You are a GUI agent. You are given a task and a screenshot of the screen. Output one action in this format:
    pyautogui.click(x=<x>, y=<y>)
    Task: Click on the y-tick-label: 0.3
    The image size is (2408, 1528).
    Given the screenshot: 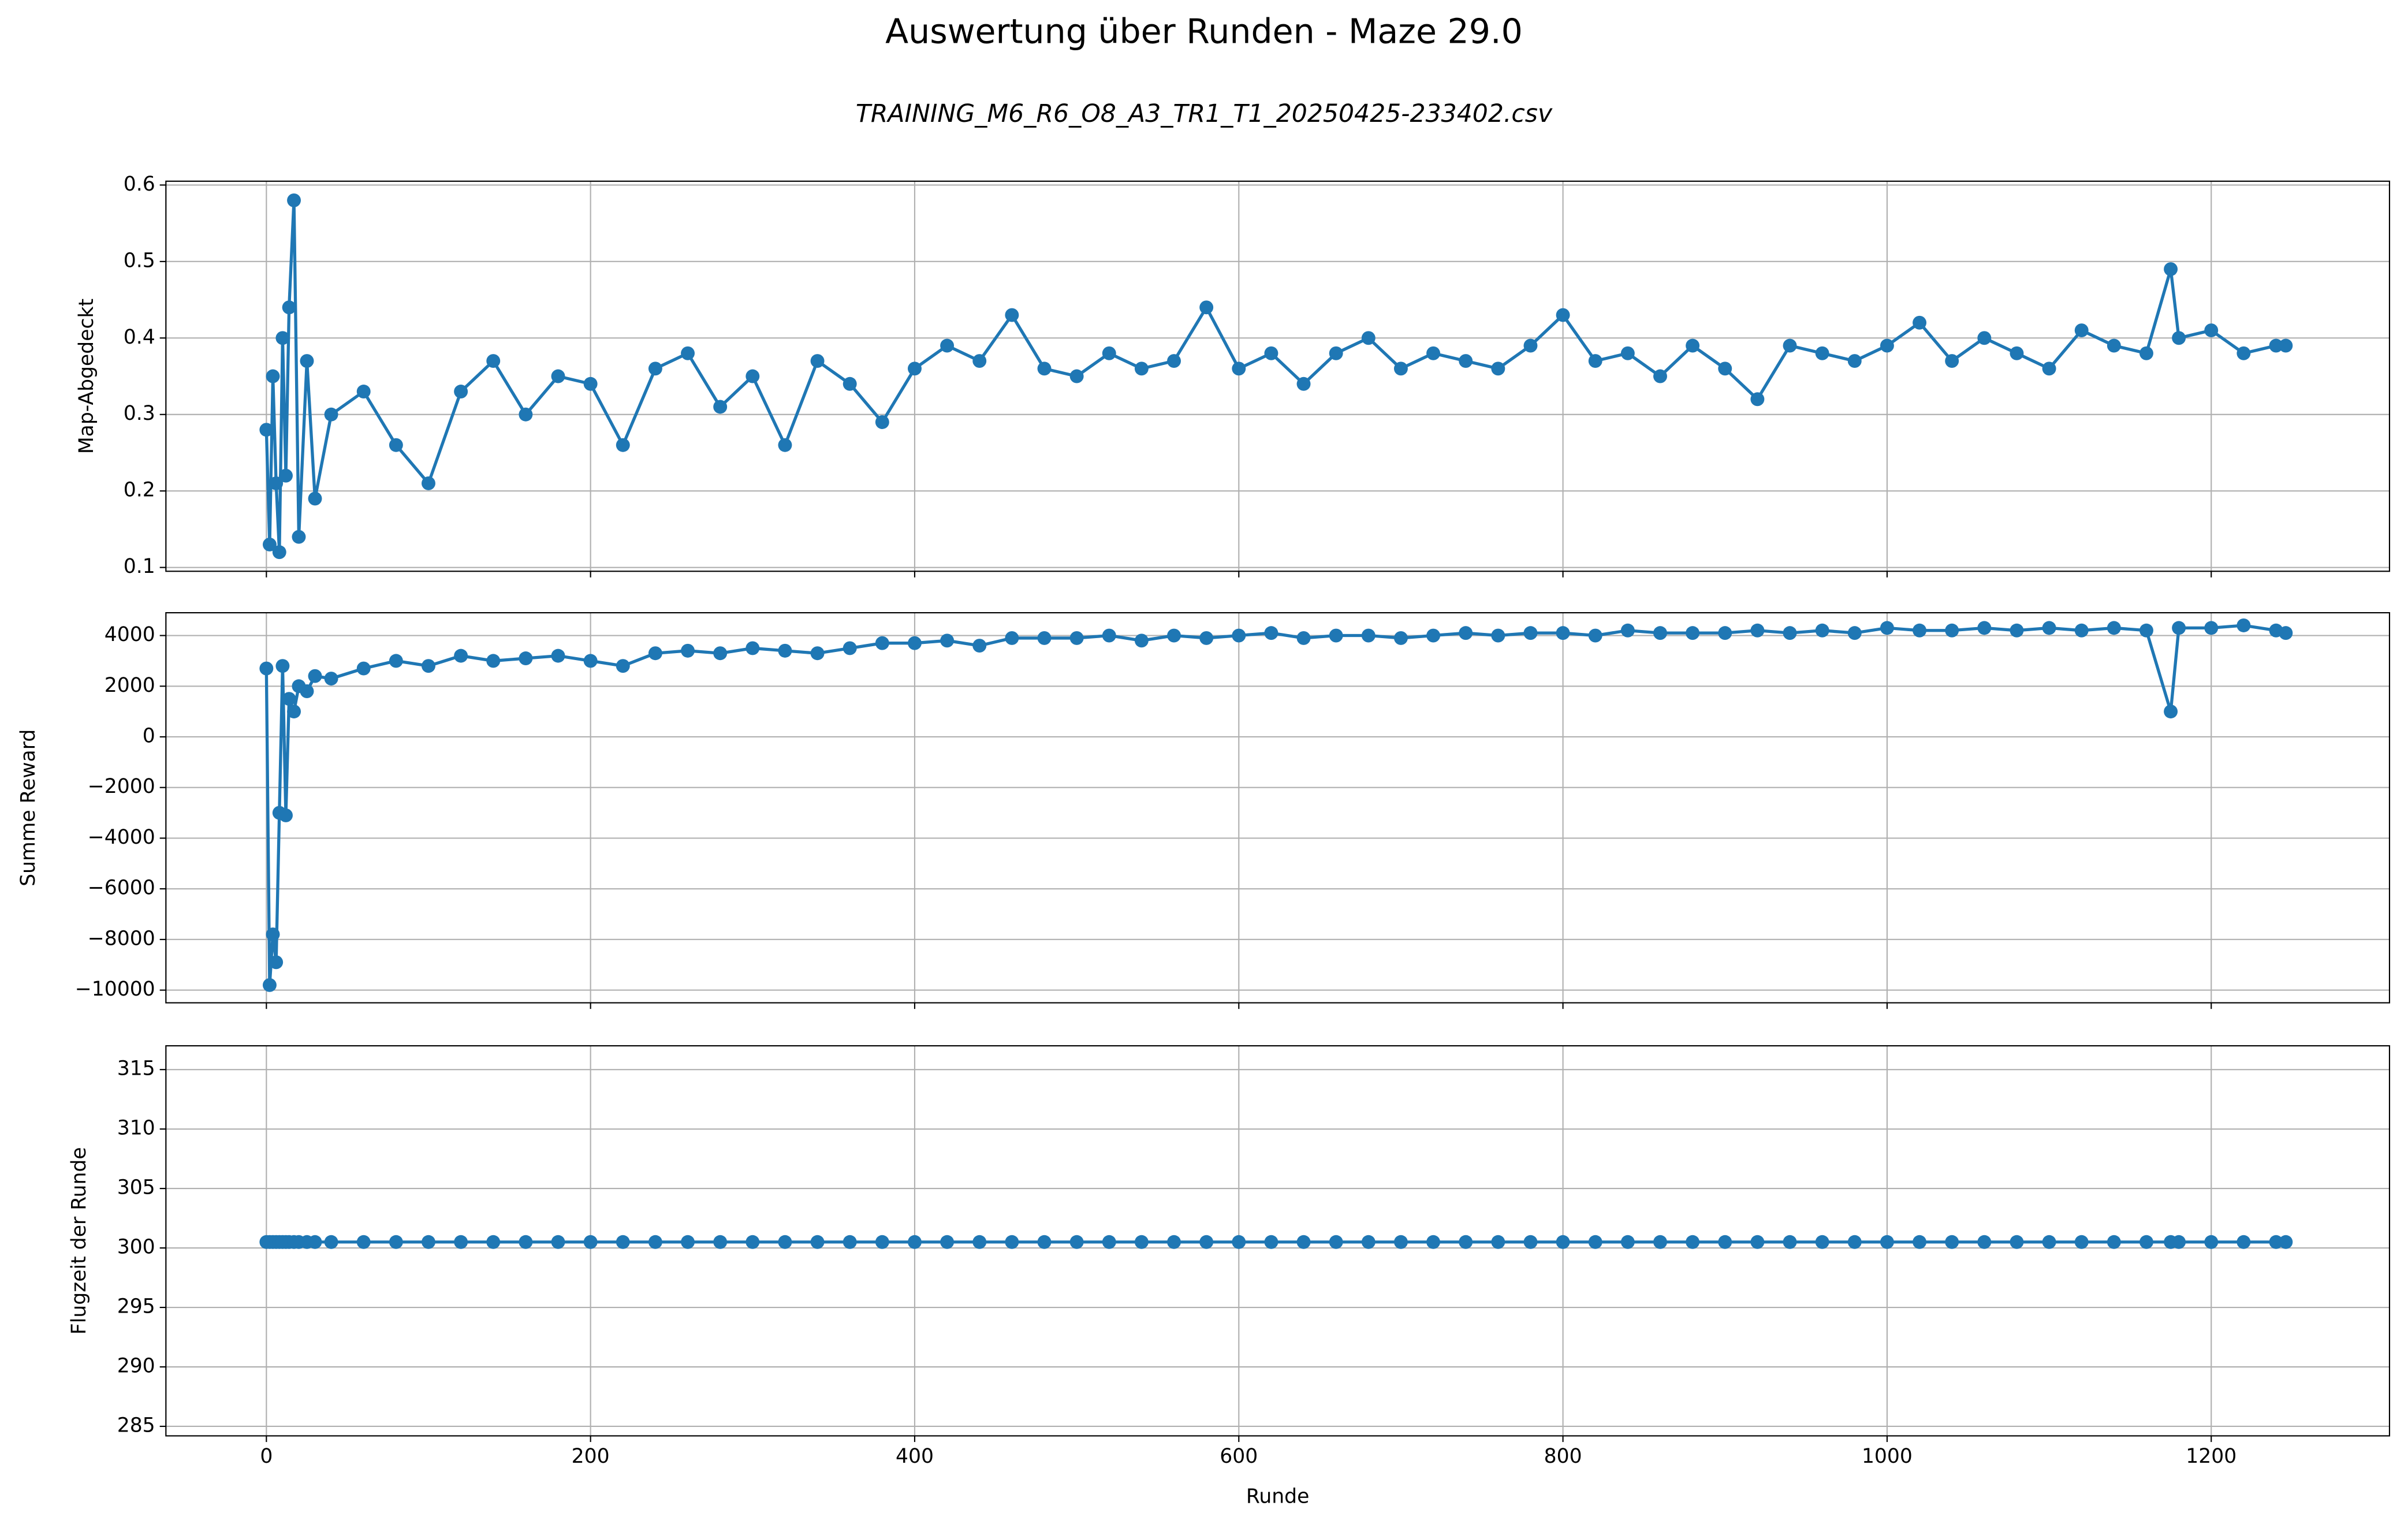 What is the action you would take?
    pyautogui.click(x=139, y=413)
    